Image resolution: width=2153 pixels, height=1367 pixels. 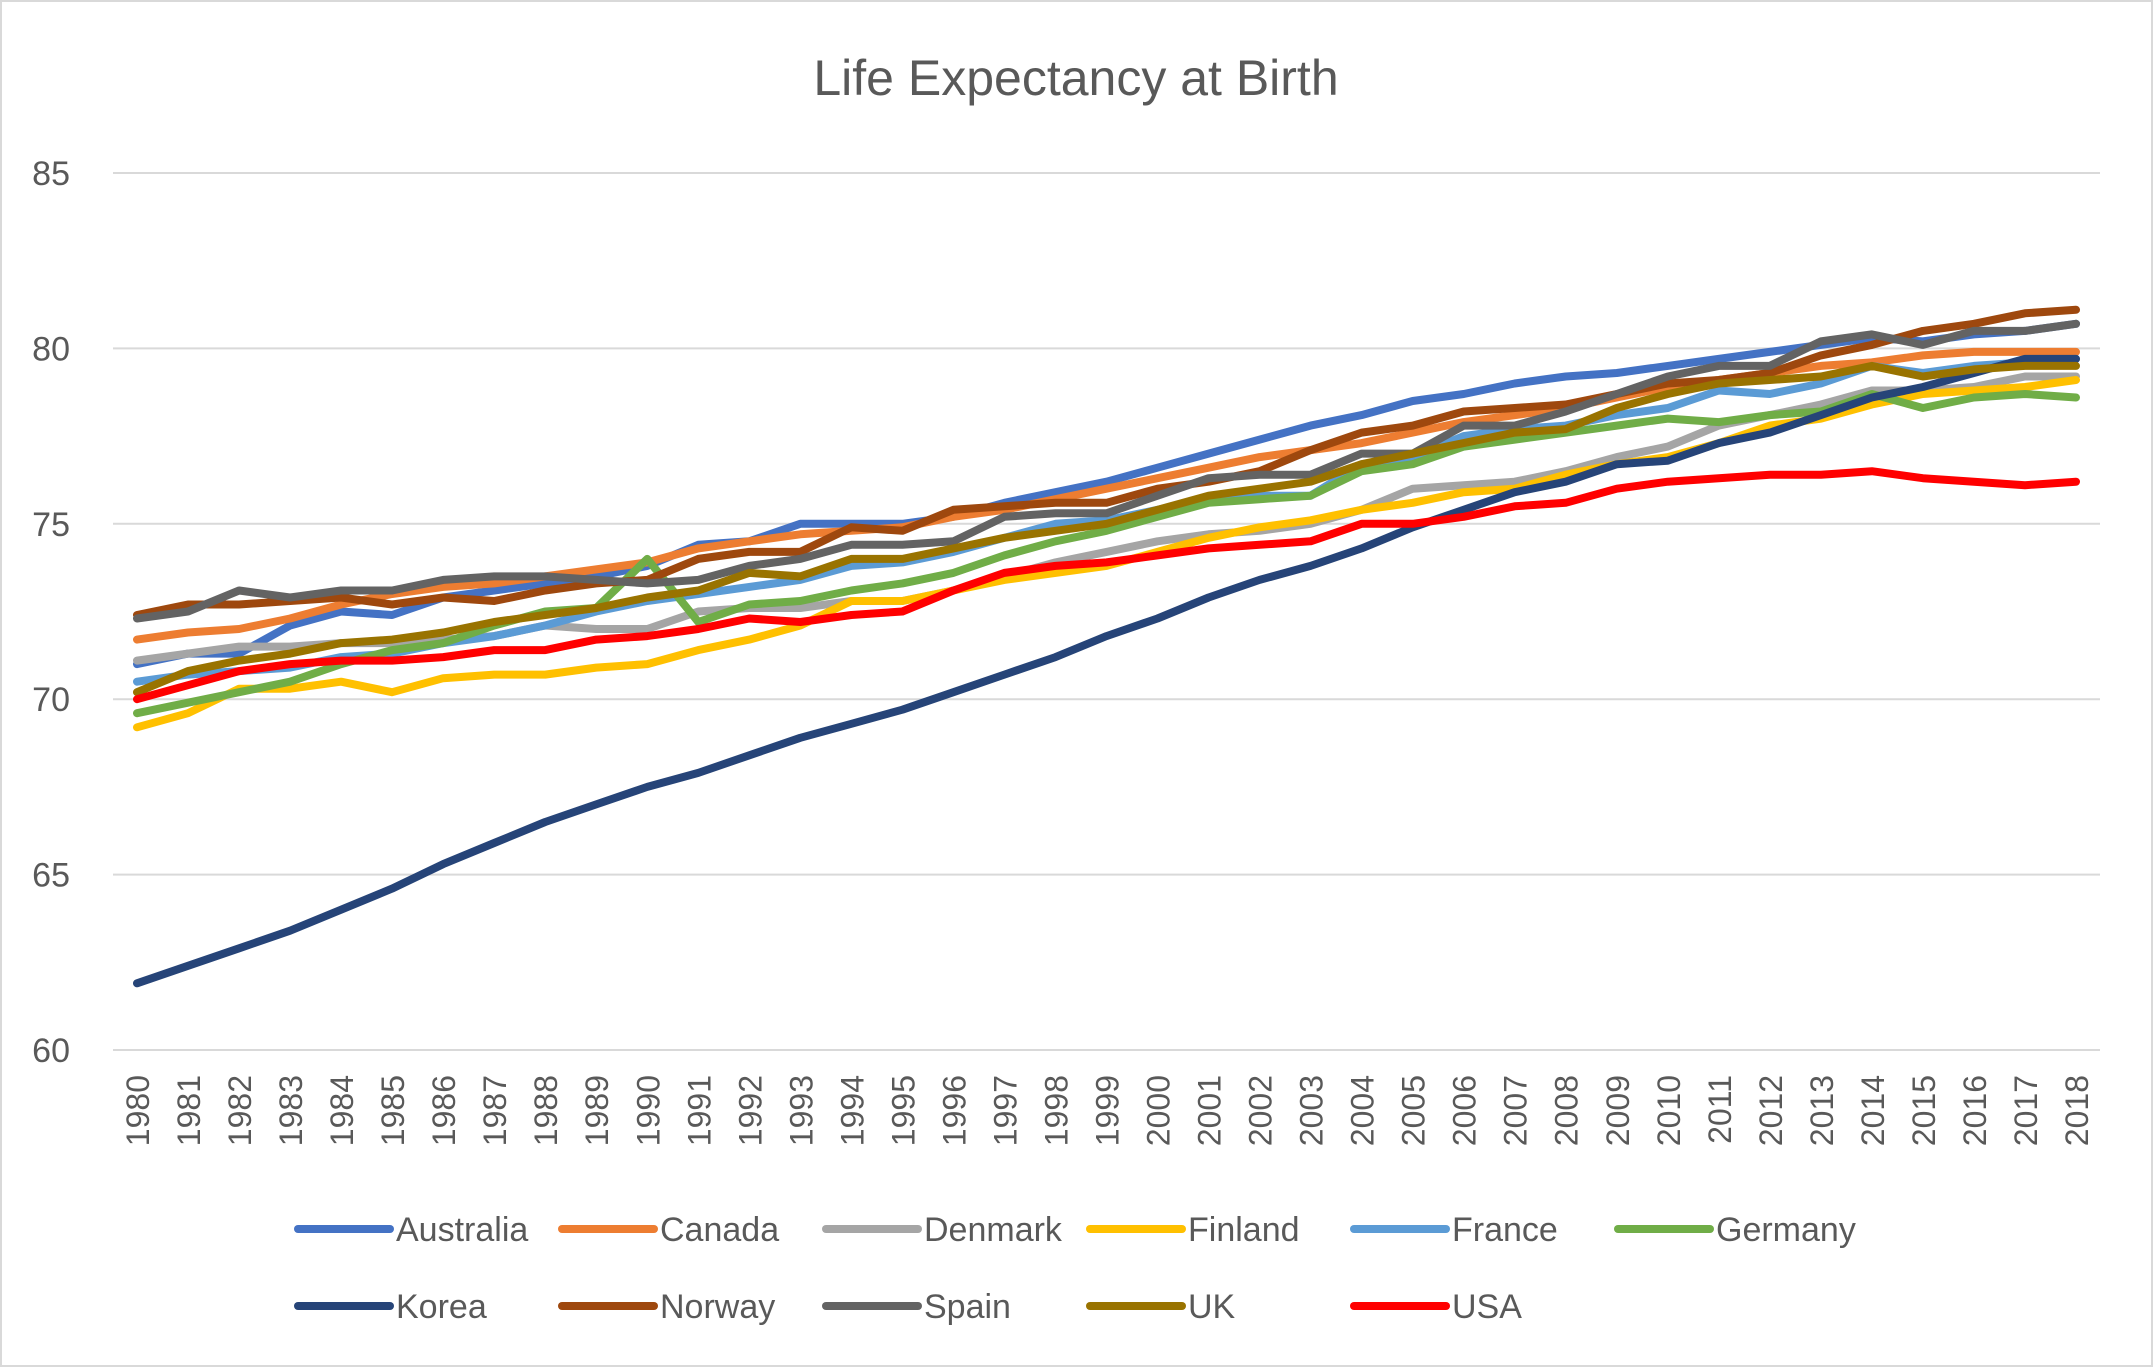 I want to click on legend-label: Denmark, so click(x=993, y=1230).